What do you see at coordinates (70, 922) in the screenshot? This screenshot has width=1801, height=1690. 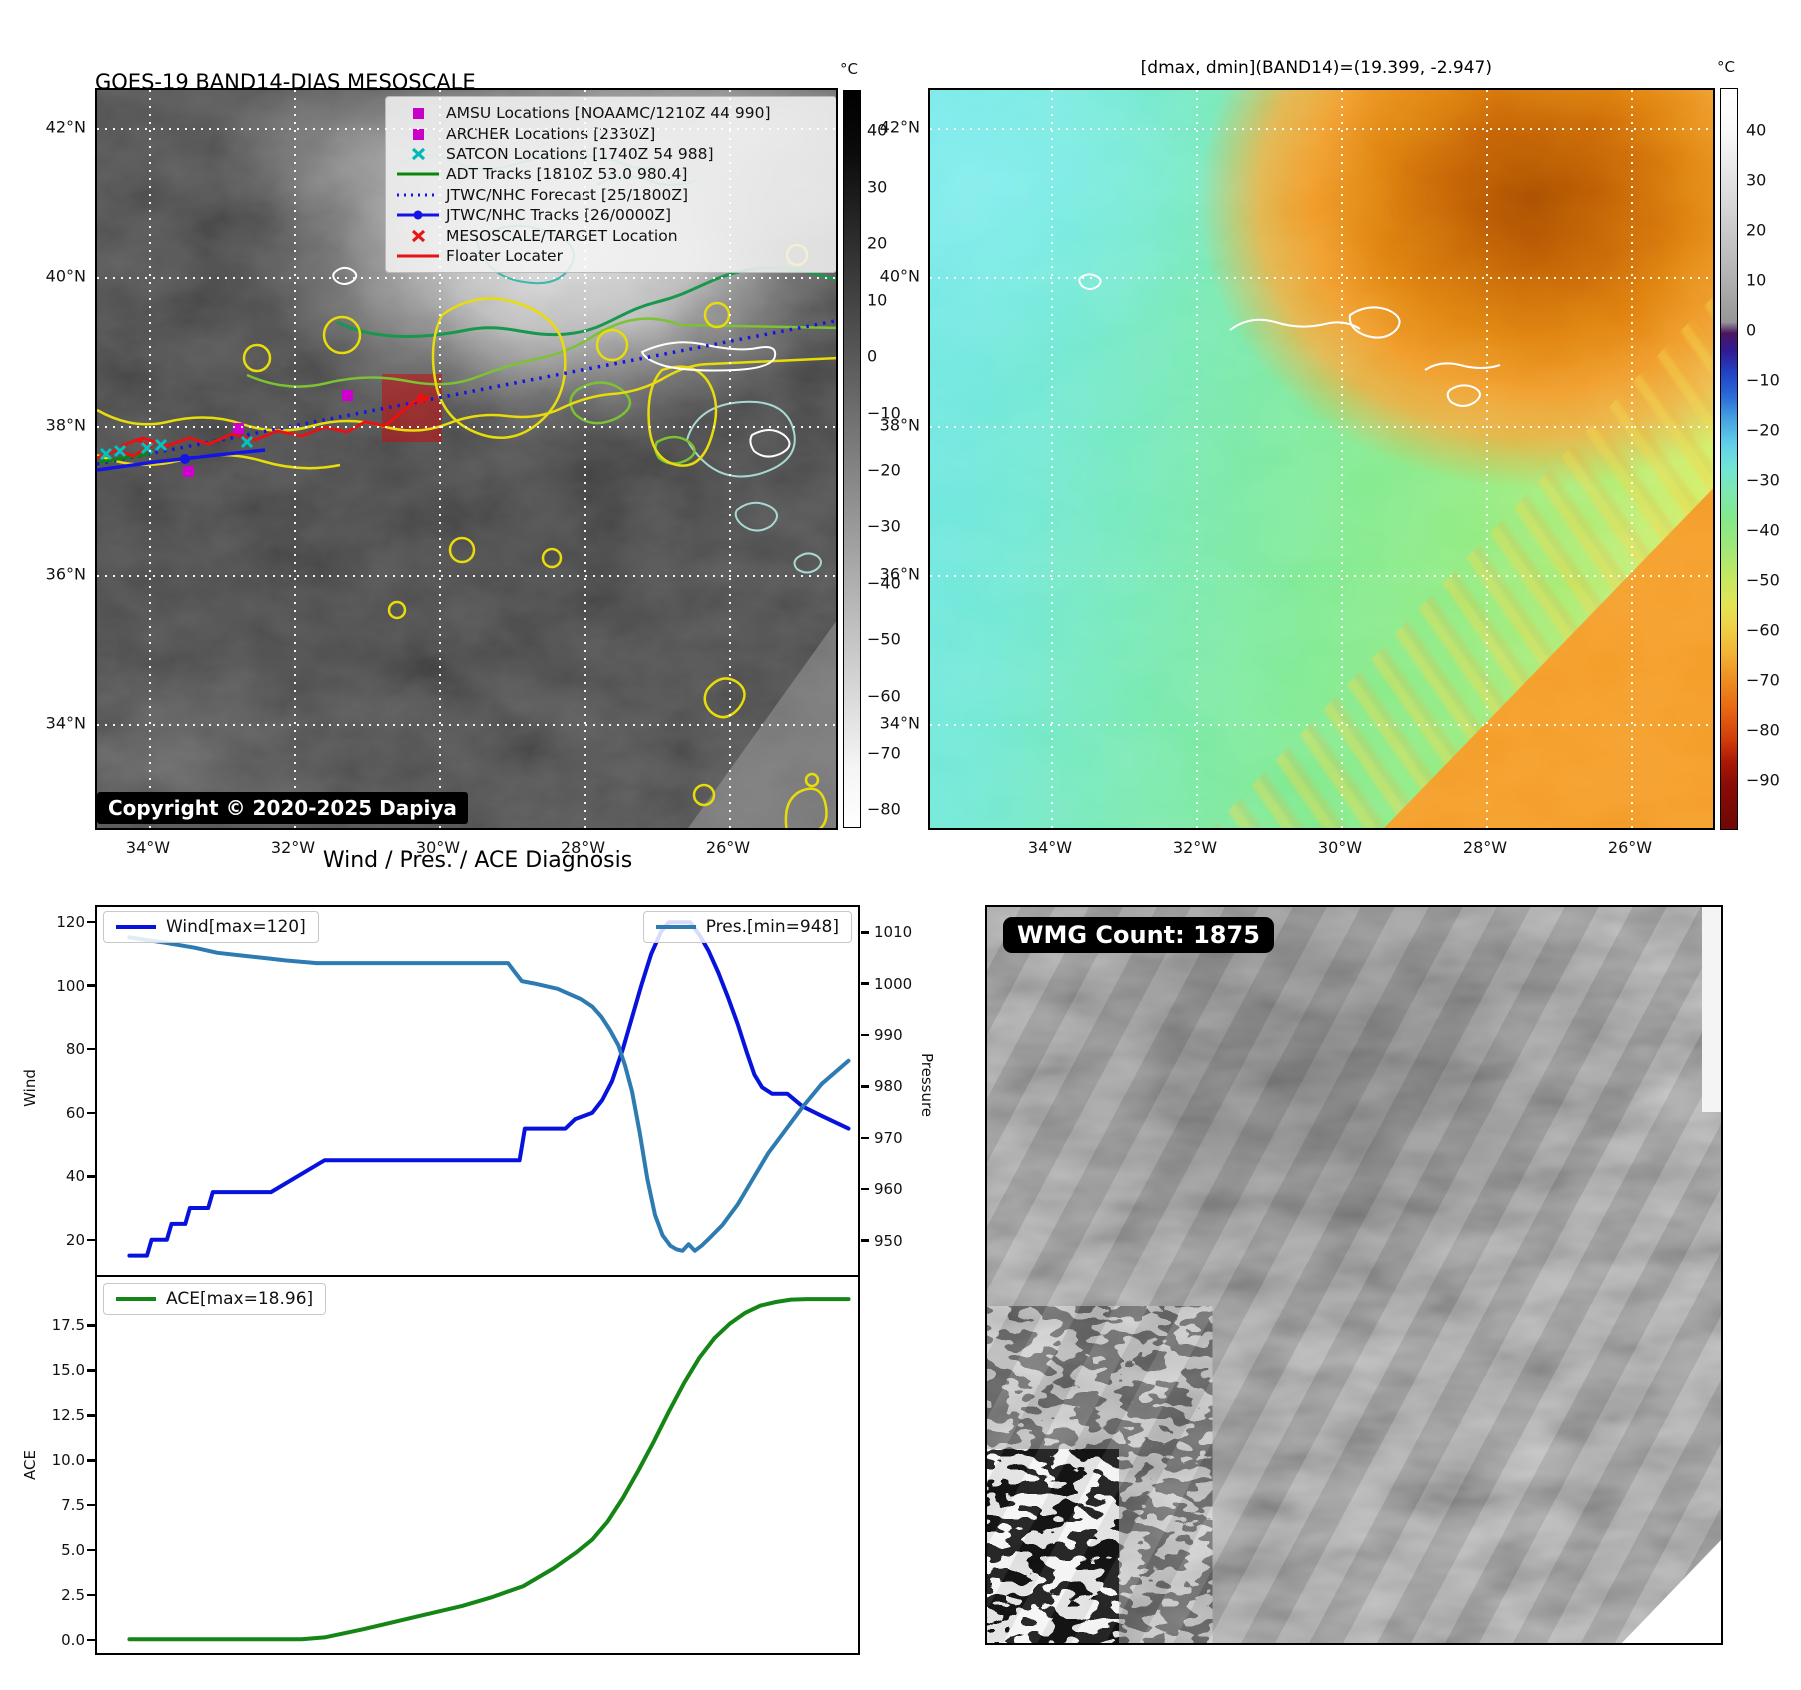 I see `wind-tick: 120` at bounding box center [70, 922].